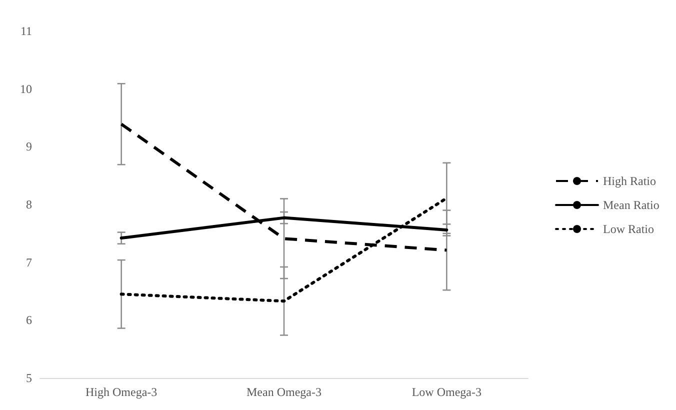 The image size is (676, 410). I want to click on x-tick-label: Low Omega-3, so click(447, 392).